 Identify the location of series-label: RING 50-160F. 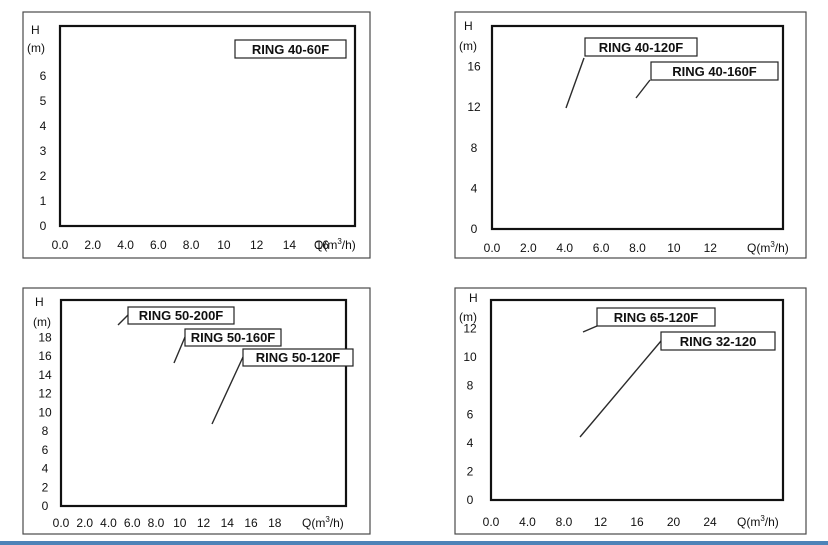
(233, 337).